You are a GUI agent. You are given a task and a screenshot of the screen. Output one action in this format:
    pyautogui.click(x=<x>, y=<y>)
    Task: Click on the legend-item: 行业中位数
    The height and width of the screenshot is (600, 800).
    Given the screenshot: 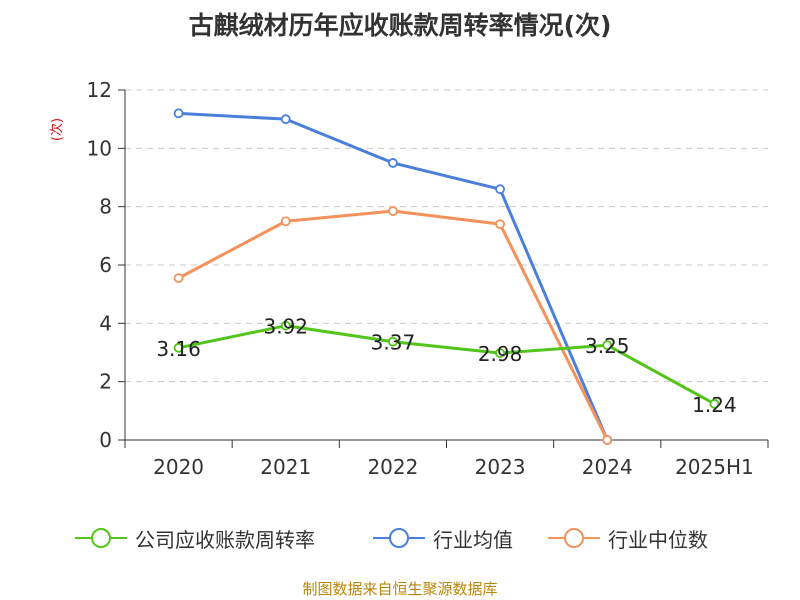 What is the action you would take?
    pyautogui.click(x=628, y=538)
    